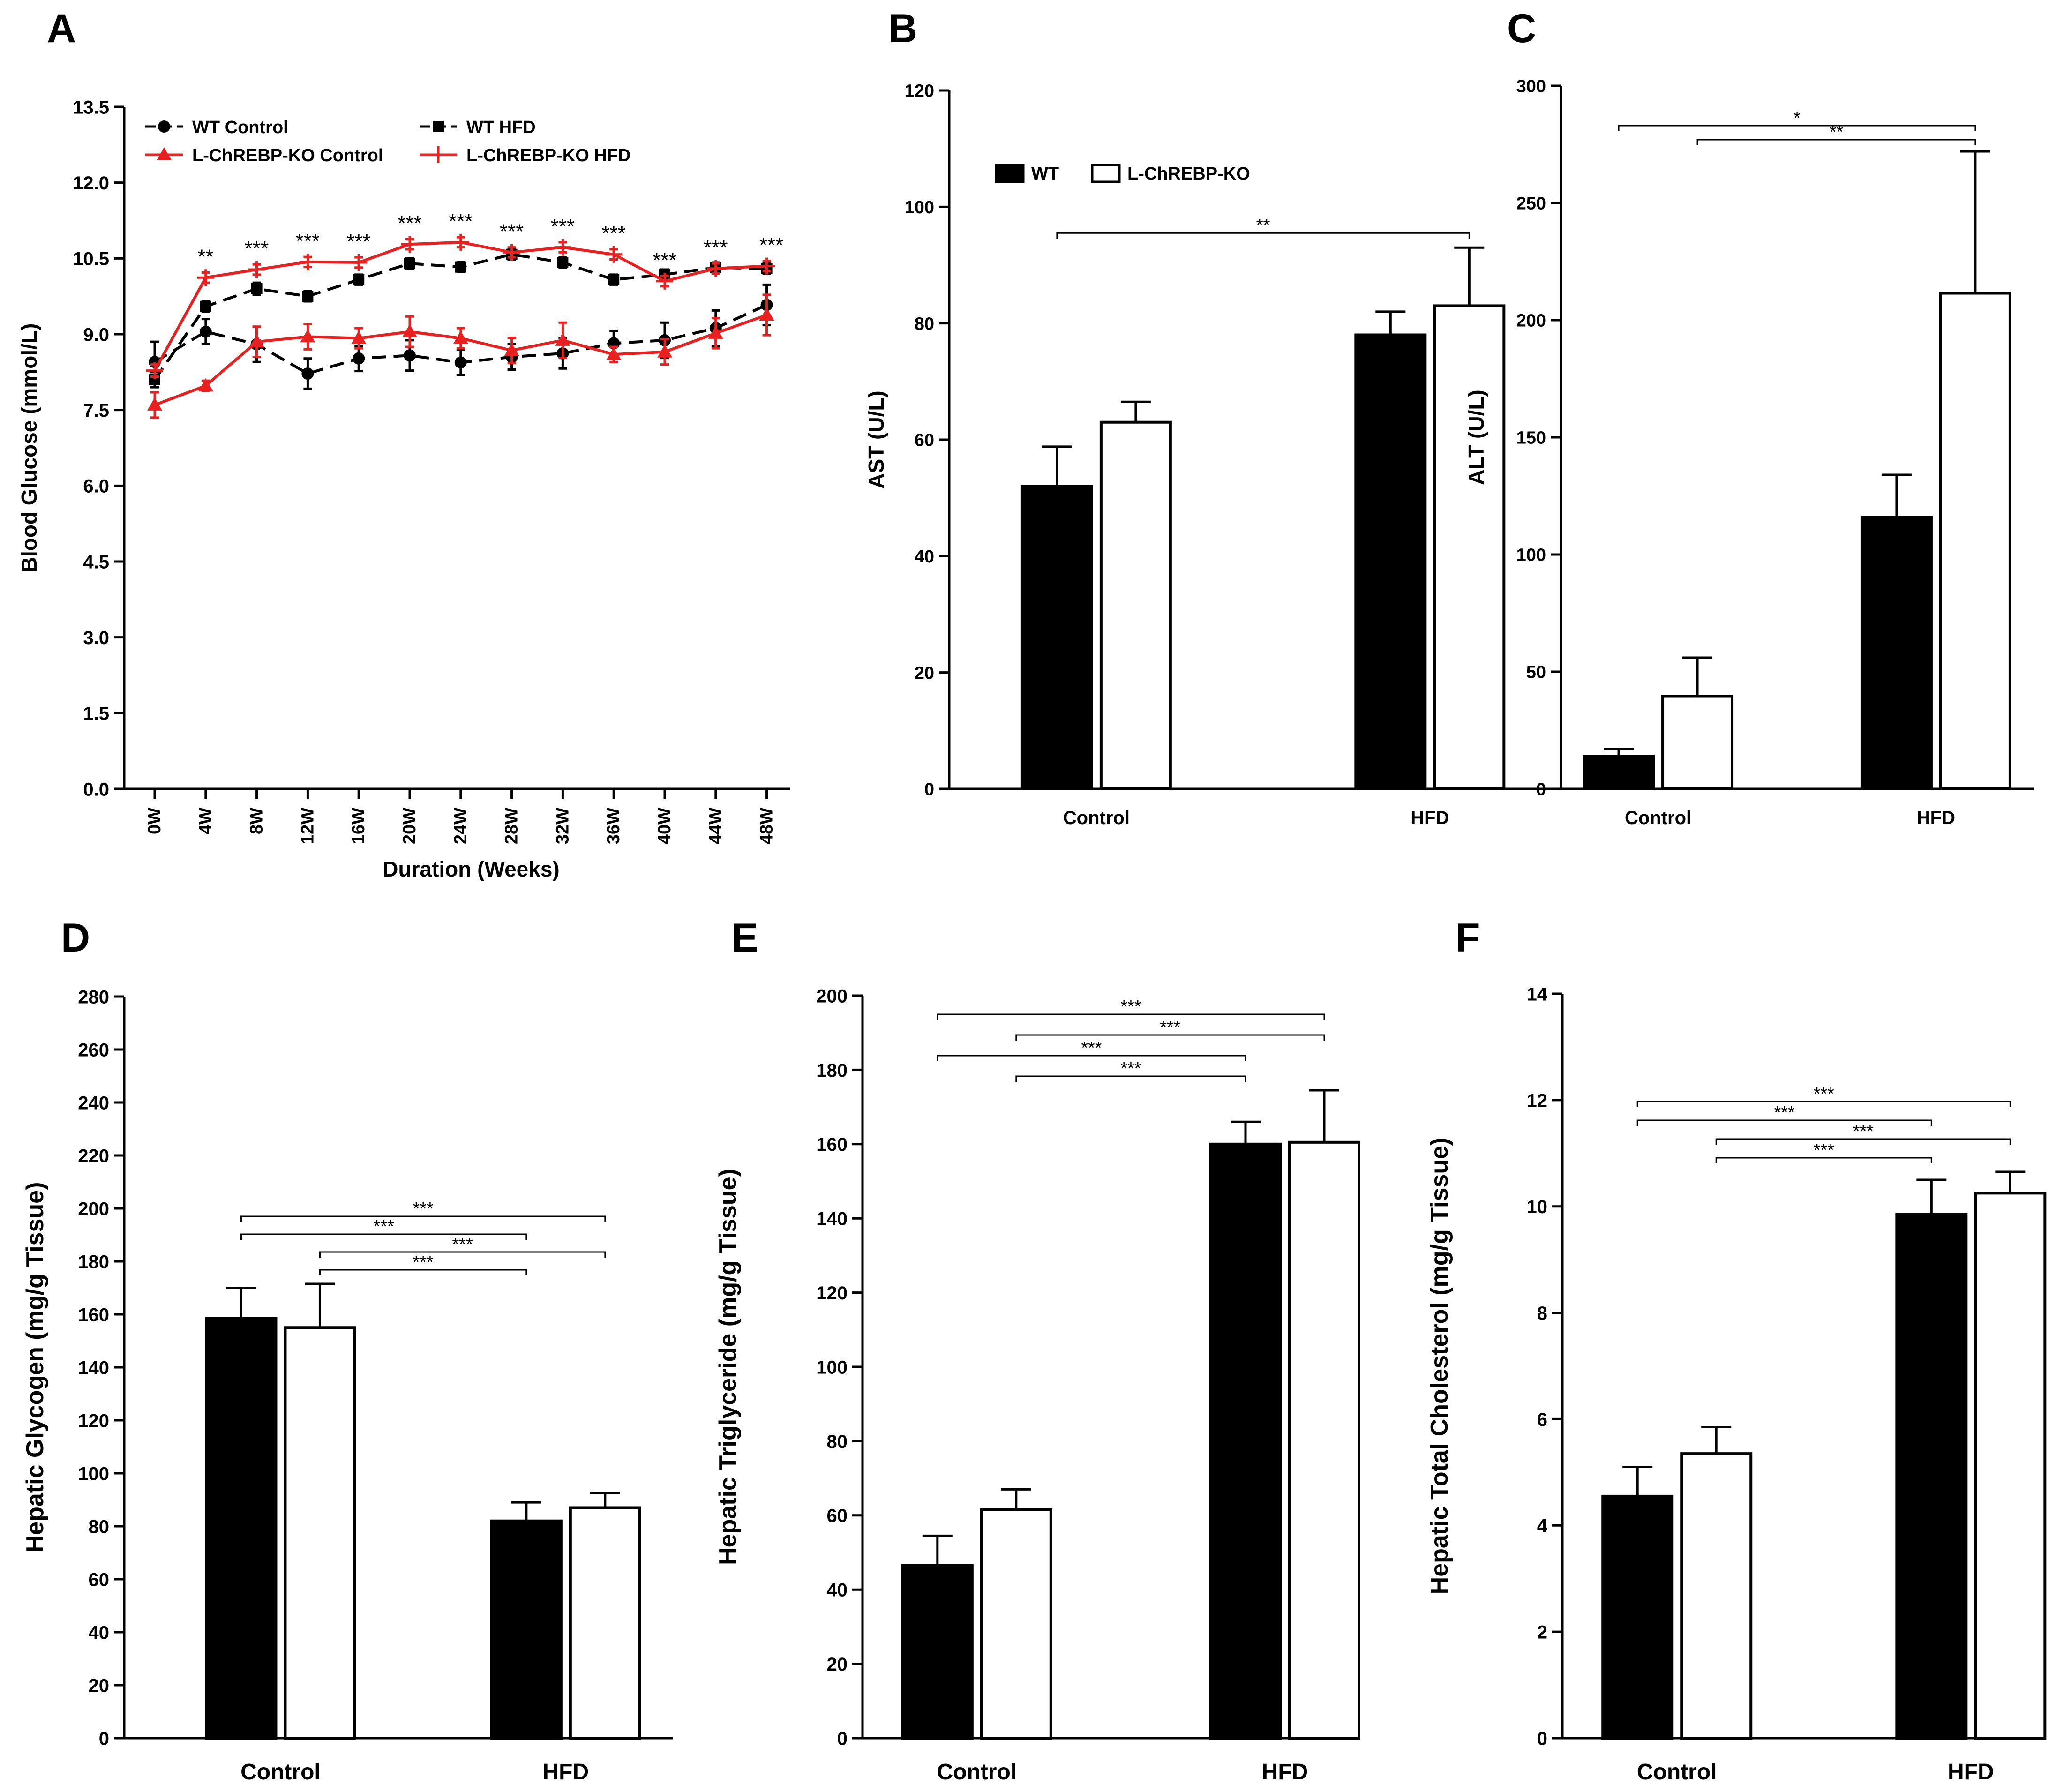  I want to click on significance-label: **, so click(206, 256).